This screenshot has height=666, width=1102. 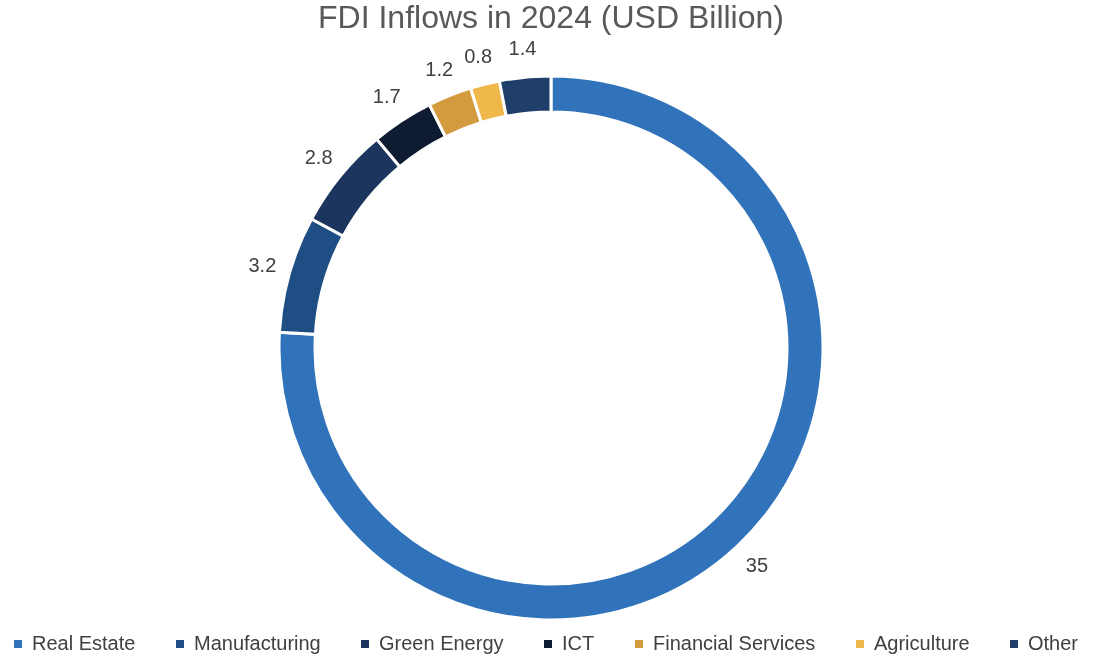 What do you see at coordinates (257, 643) in the screenshot?
I see `legend-label: Manufacturing` at bounding box center [257, 643].